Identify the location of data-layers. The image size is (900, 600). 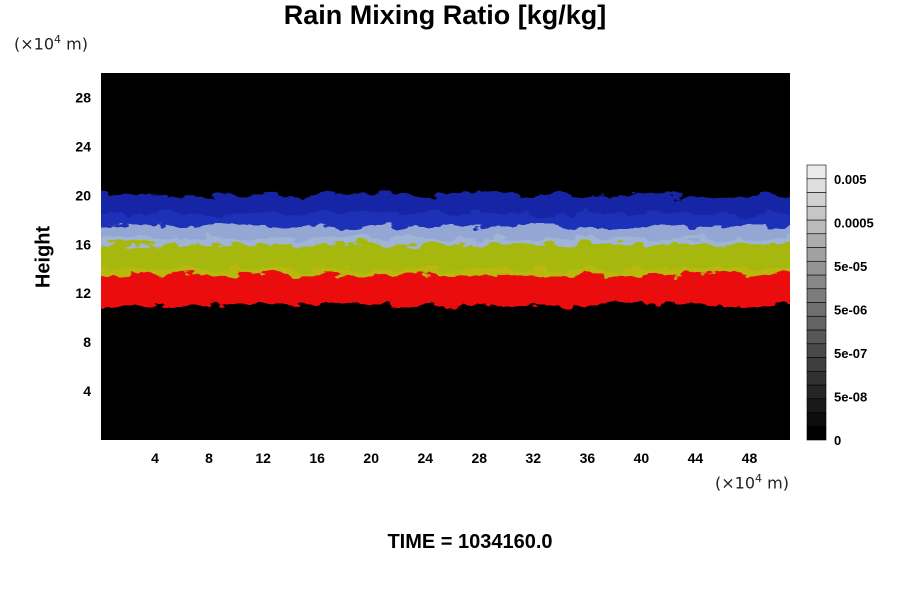
(445, 250).